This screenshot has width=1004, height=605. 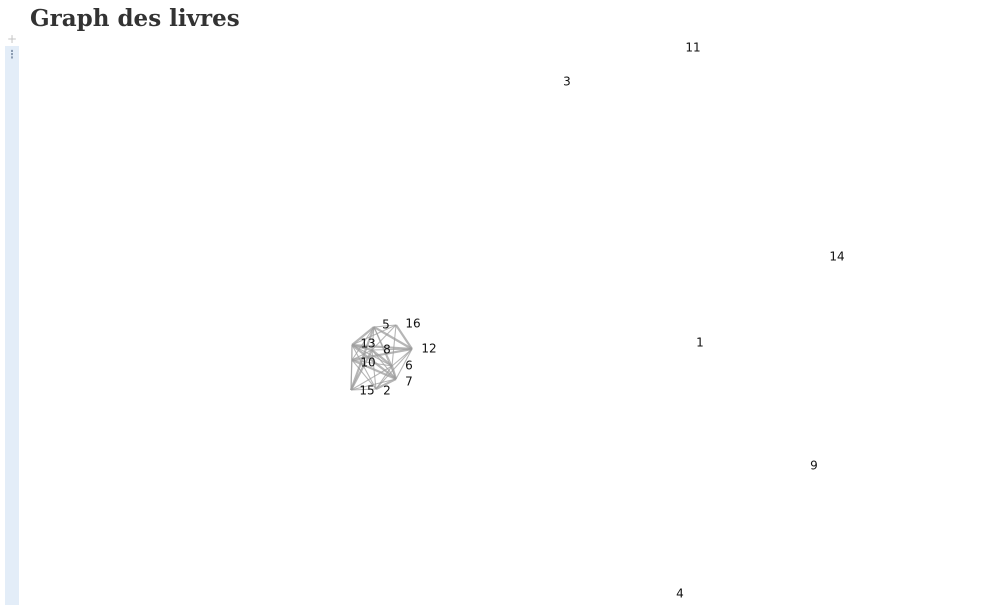 What do you see at coordinates (836, 257) in the screenshot?
I see `graph-node-14: 14` at bounding box center [836, 257].